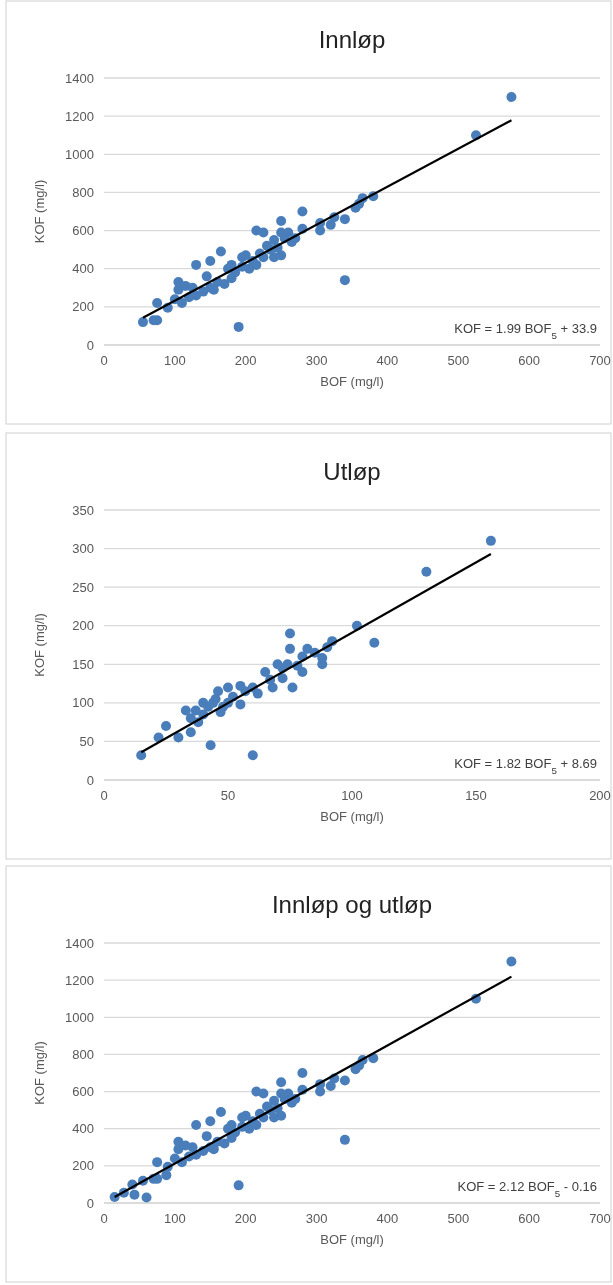  What do you see at coordinates (83, 549) in the screenshot?
I see `y-tick-label: 300` at bounding box center [83, 549].